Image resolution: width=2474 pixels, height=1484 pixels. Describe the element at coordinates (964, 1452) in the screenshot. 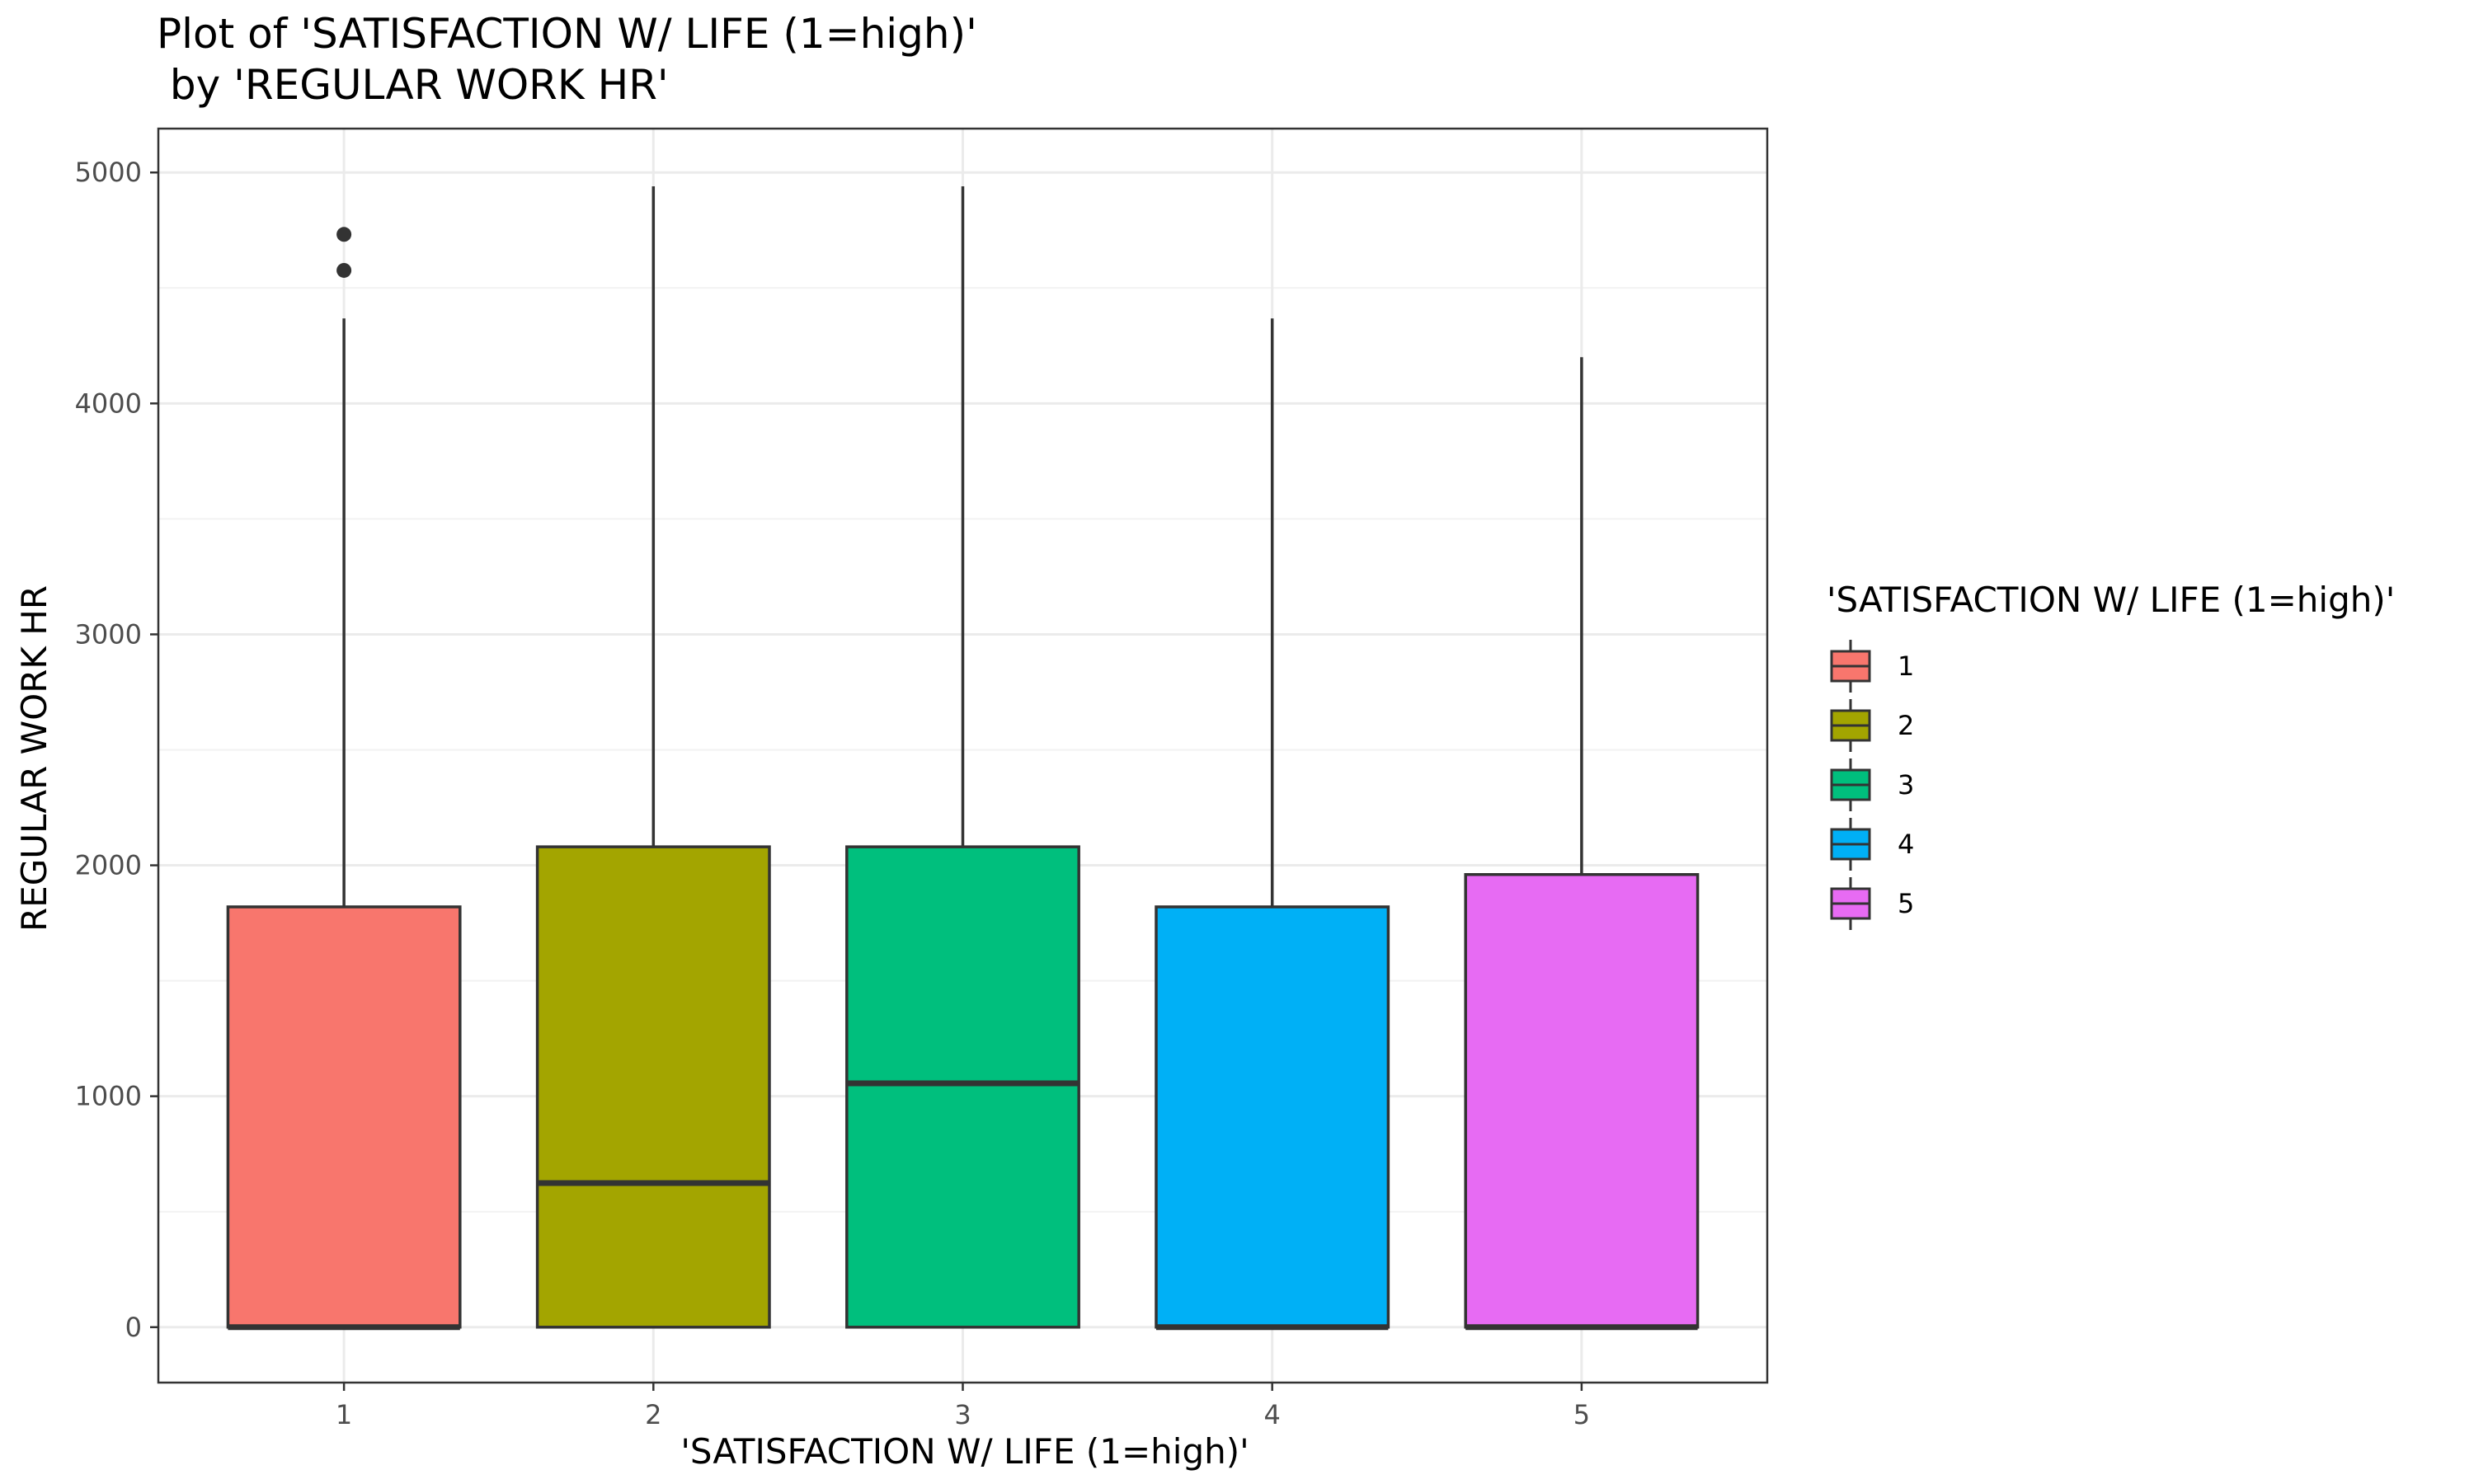

I see `x-axis-title: 'SATISFACTION W/ LIFE (1=high)'` at that location.